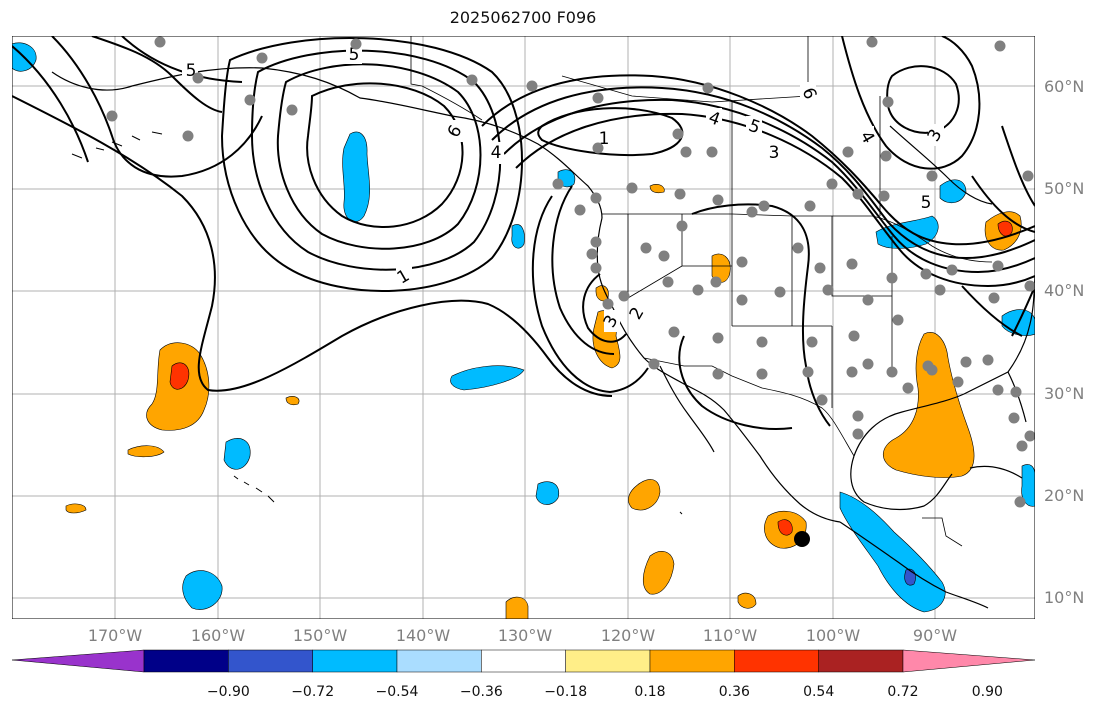 The width and height of the screenshot is (1105, 712). I want to click on colorbar-tick-label: 0.18, so click(650, 692).